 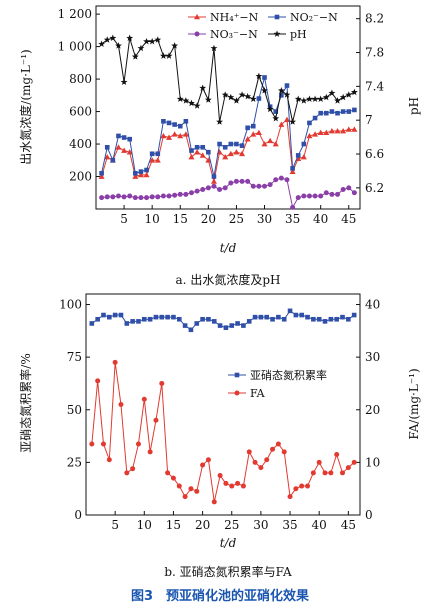 What do you see at coordinates (348, 525) in the screenshot?
I see `panel-b-xtick-label: 45` at bounding box center [348, 525].